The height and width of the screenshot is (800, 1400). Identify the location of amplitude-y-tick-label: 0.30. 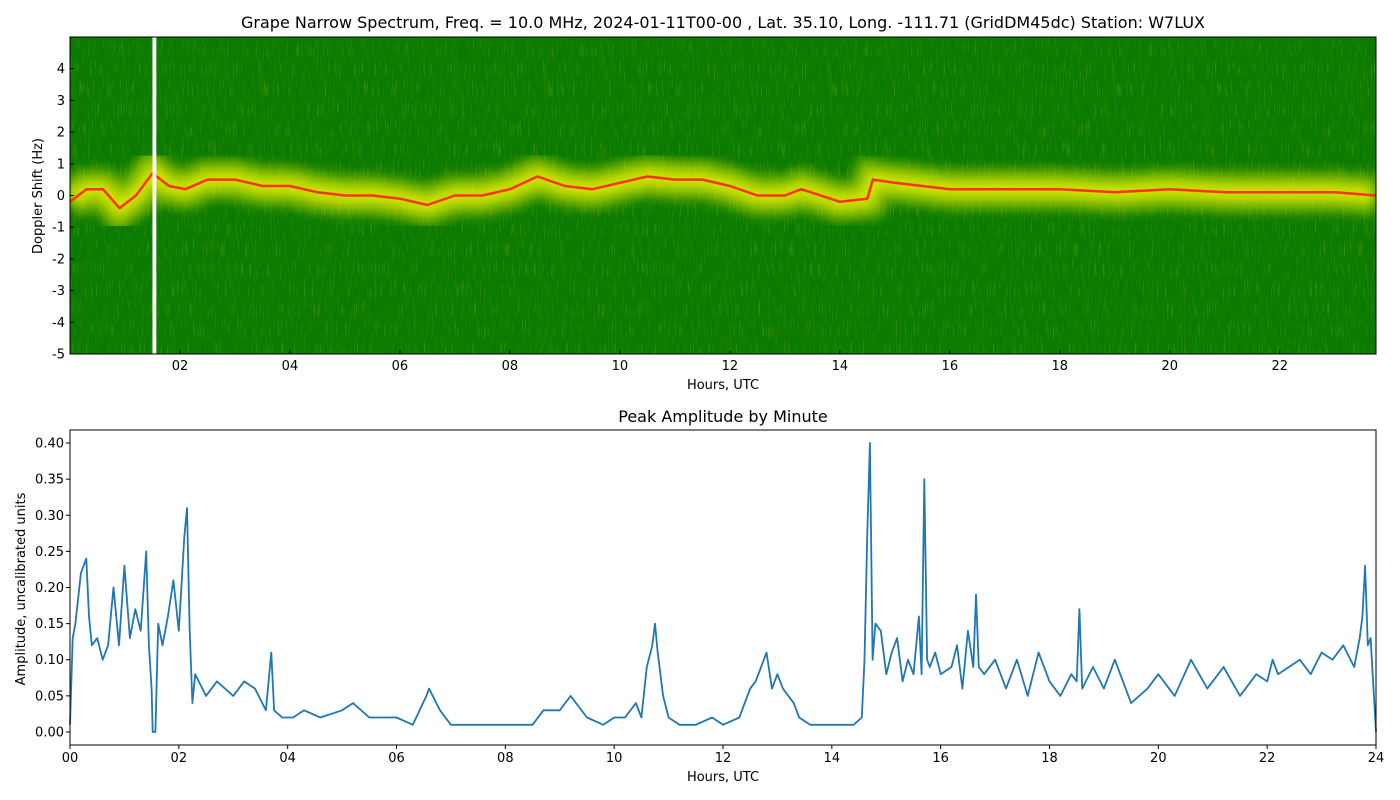
(49, 516).